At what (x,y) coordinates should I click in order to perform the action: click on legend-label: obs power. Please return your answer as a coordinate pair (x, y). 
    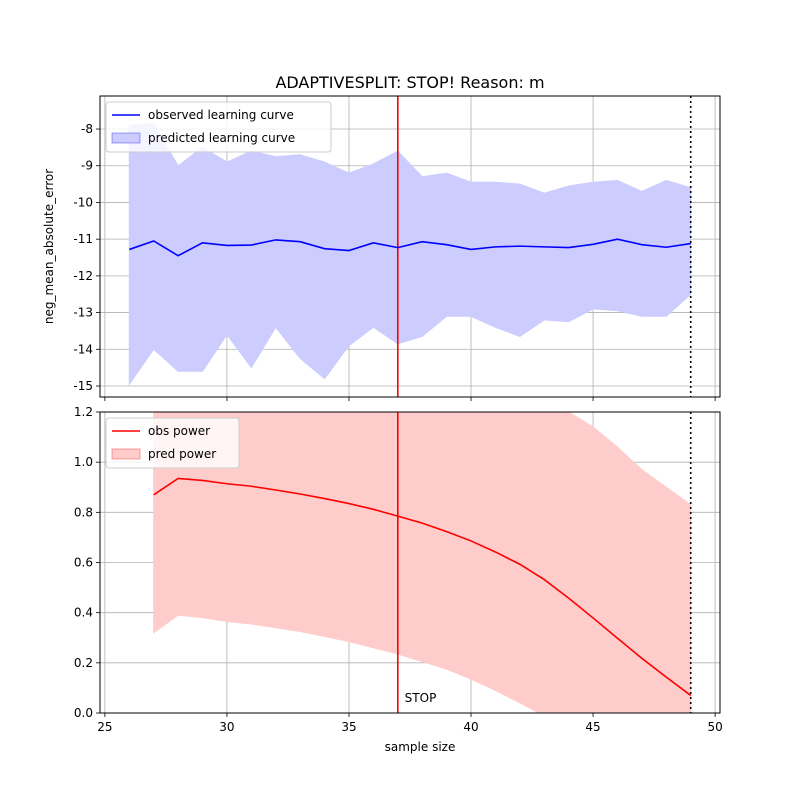
    Looking at the image, I should click on (179, 431).